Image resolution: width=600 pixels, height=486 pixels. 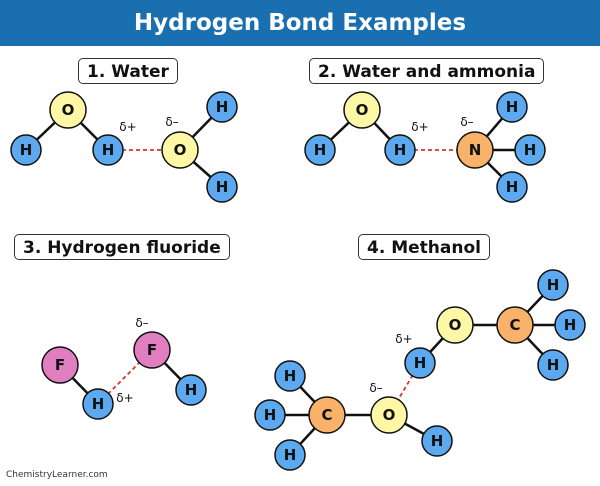 What do you see at coordinates (427, 71) in the screenshot?
I see `section-label-water-ammonia: 2. Water and ammonia` at bounding box center [427, 71].